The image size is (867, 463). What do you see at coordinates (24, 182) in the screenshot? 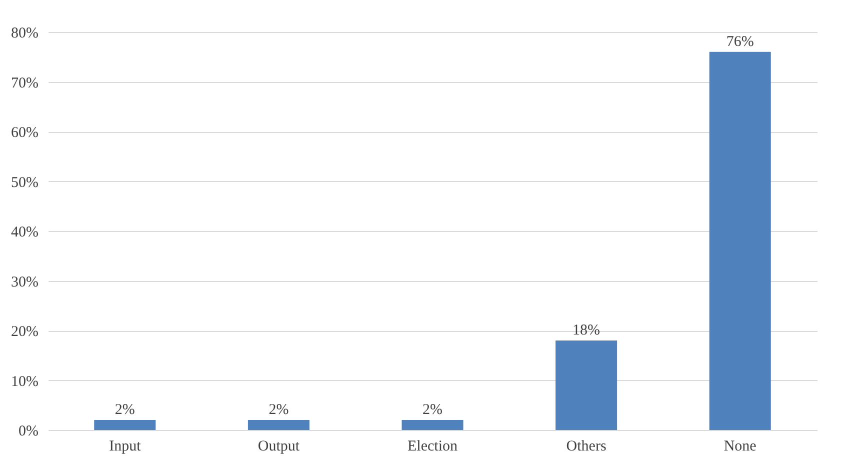
I see `y-tick-label: 50%` at bounding box center [24, 182].